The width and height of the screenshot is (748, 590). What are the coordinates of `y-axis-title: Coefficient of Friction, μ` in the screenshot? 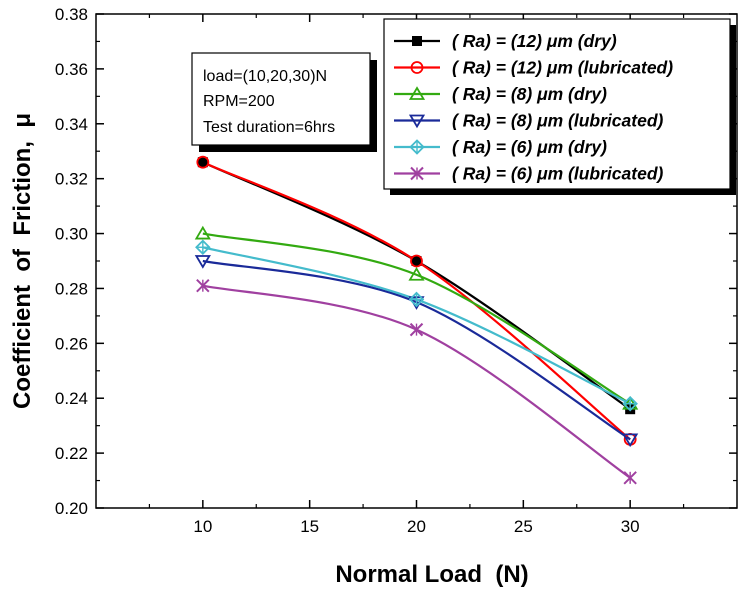 It's located at (22, 261).